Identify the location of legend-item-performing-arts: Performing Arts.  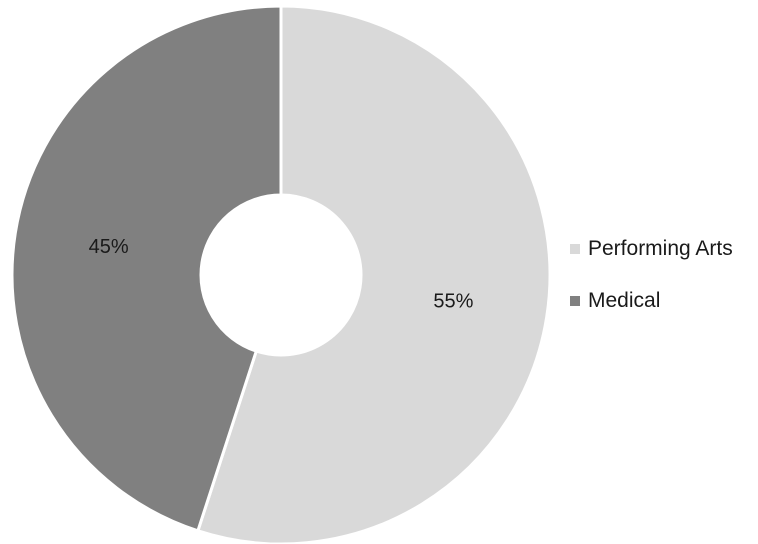
(651, 249).